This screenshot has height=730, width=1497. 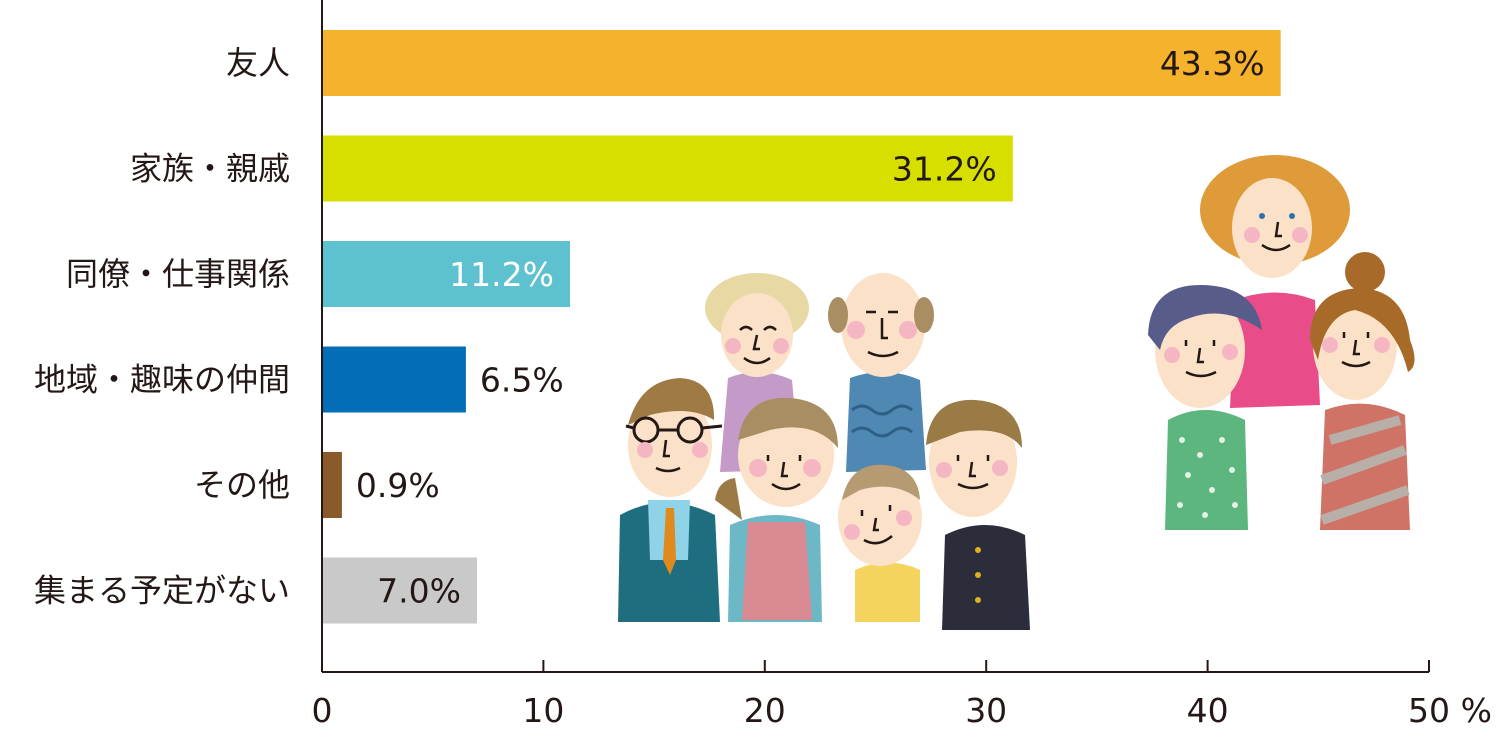 What do you see at coordinates (670, 500) in the screenshot?
I see `man-in-suit-figure` at bounding box center [670, 500].